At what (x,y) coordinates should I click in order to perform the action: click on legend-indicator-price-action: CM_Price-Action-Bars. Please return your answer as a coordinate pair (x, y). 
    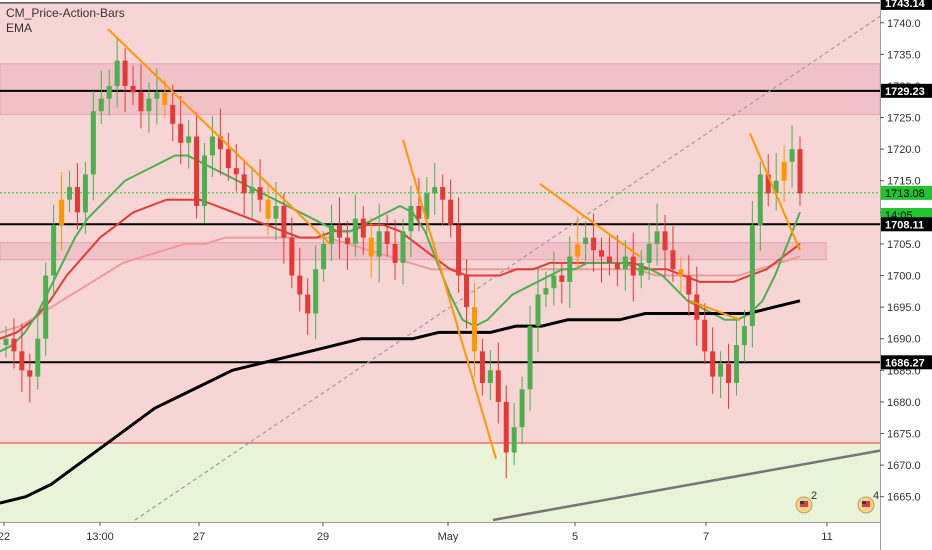
    Looking at the image, I should click on (65, 13).